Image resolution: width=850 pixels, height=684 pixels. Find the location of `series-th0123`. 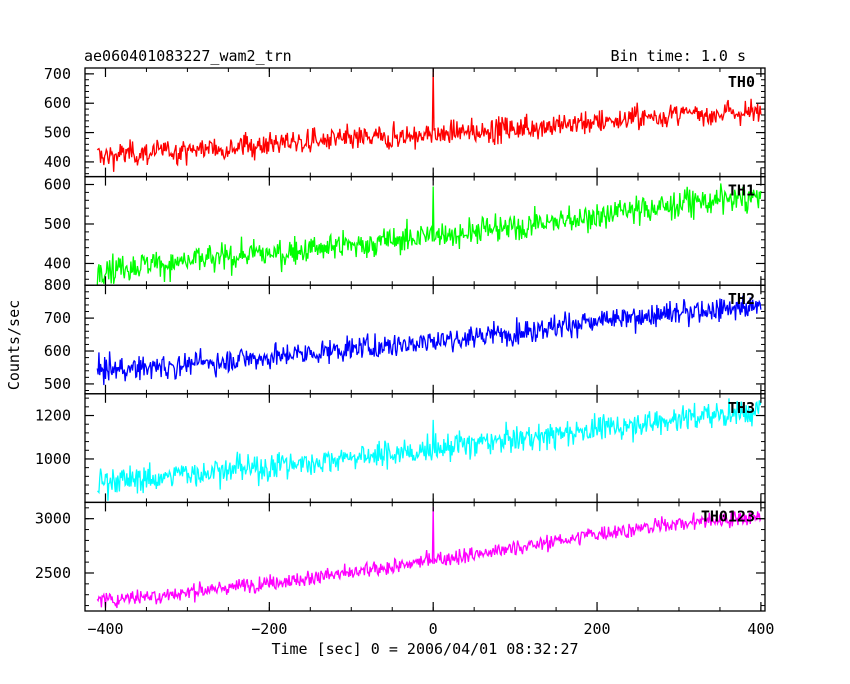

series-th0123 is located at coordinates (429, 557).